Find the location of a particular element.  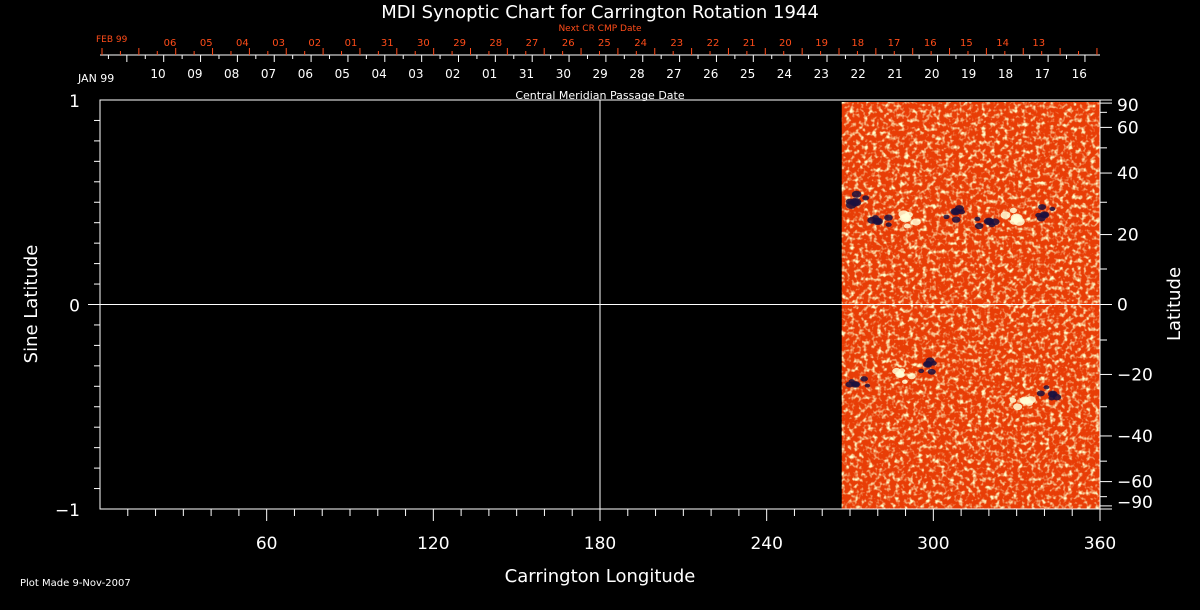

field-speckle is located at coordinates (970, 305).